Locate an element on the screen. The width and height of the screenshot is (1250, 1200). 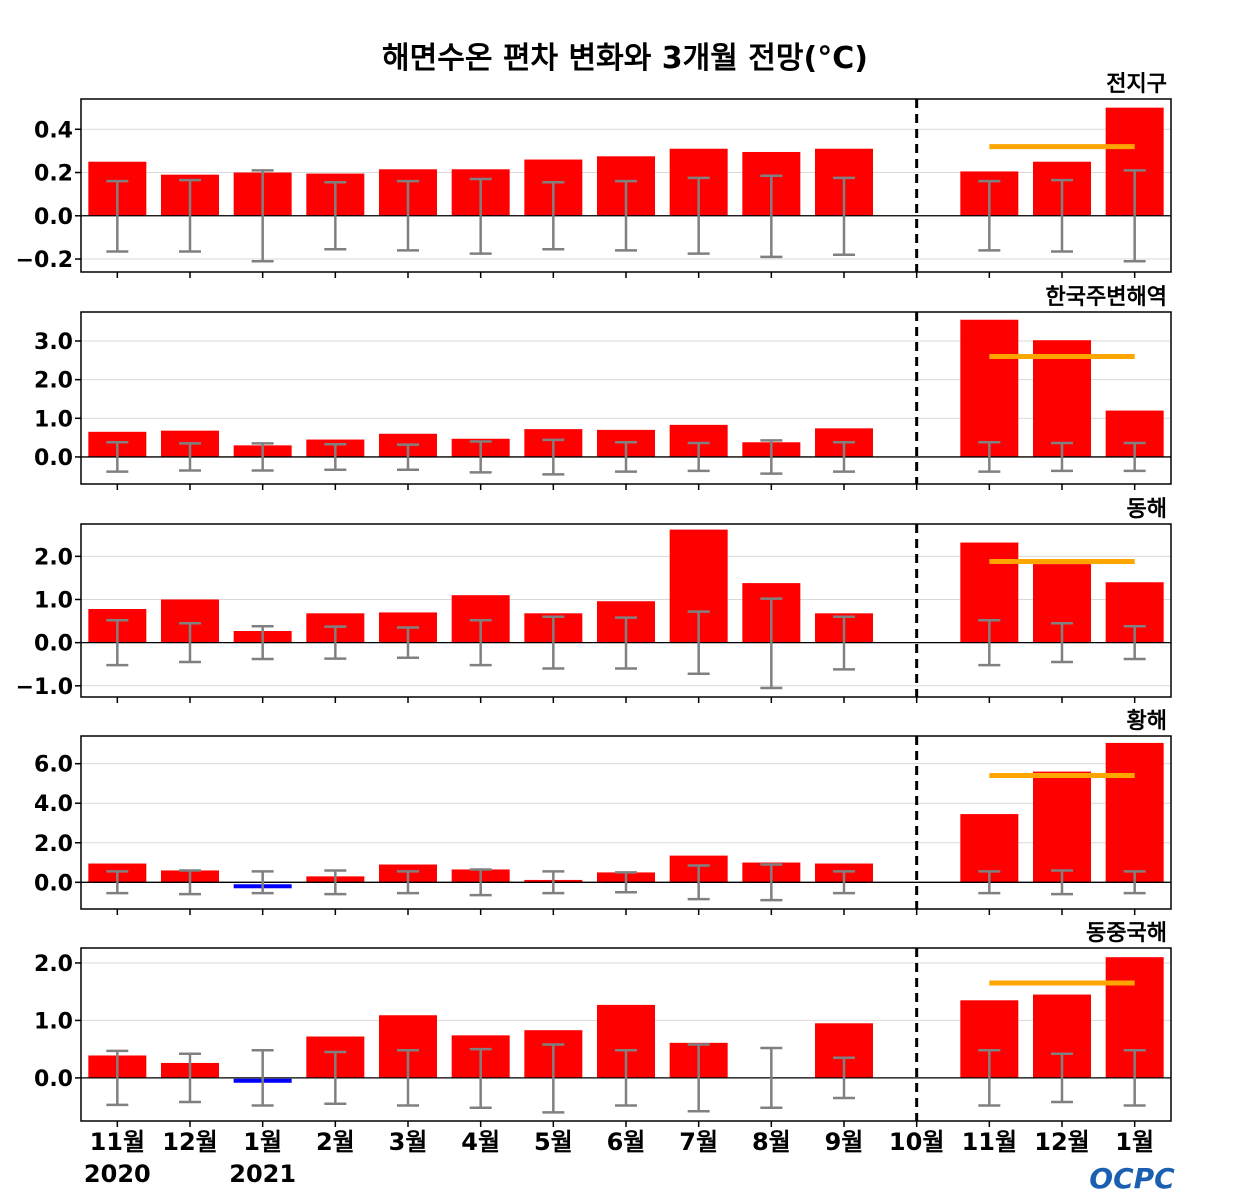
x-label-month: 8월 is located at coordinates (771, 1142).